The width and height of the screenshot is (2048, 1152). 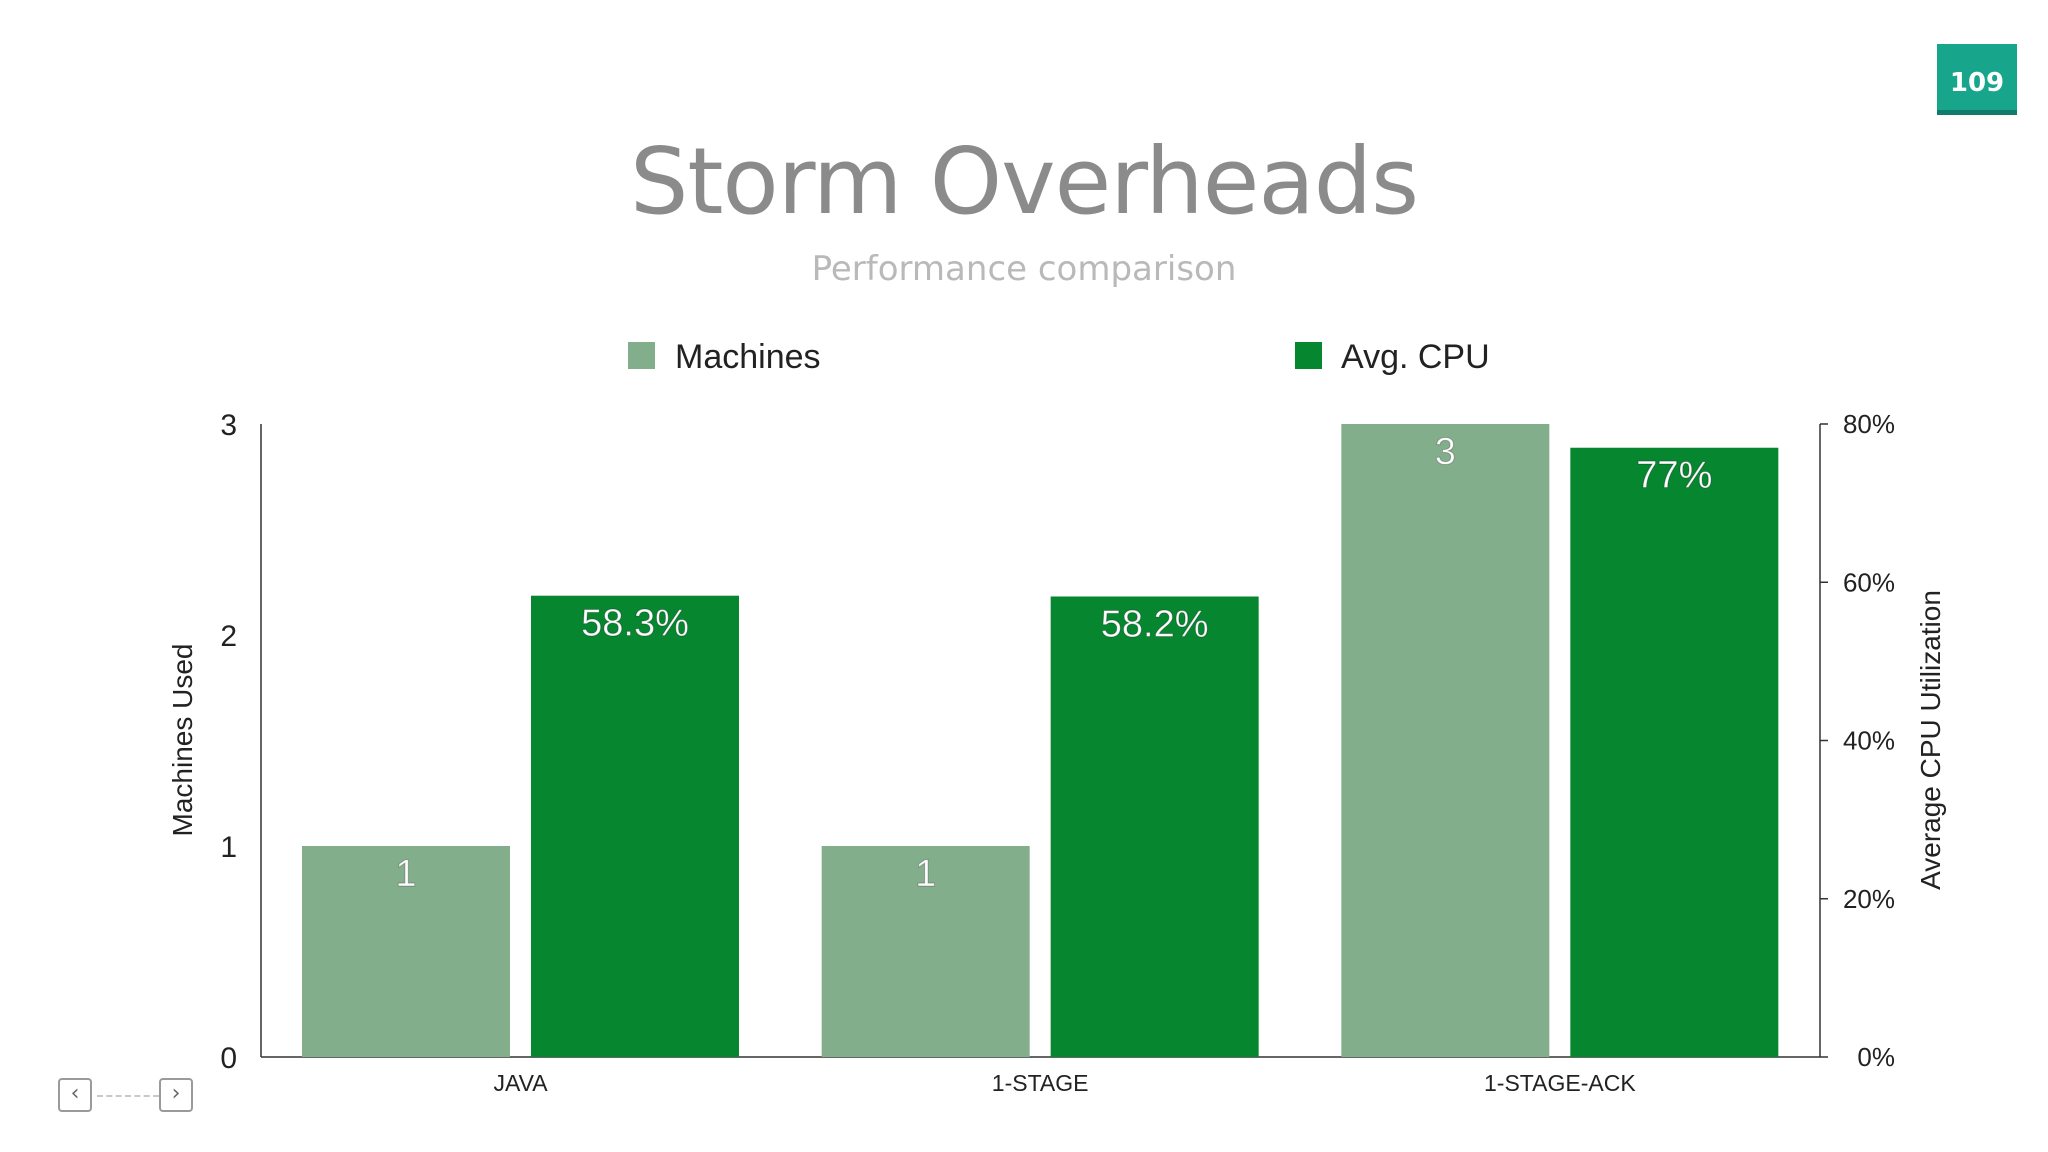 I want to click on x-tick-label: 1-STAGE, so click(x=1040, y=1083).